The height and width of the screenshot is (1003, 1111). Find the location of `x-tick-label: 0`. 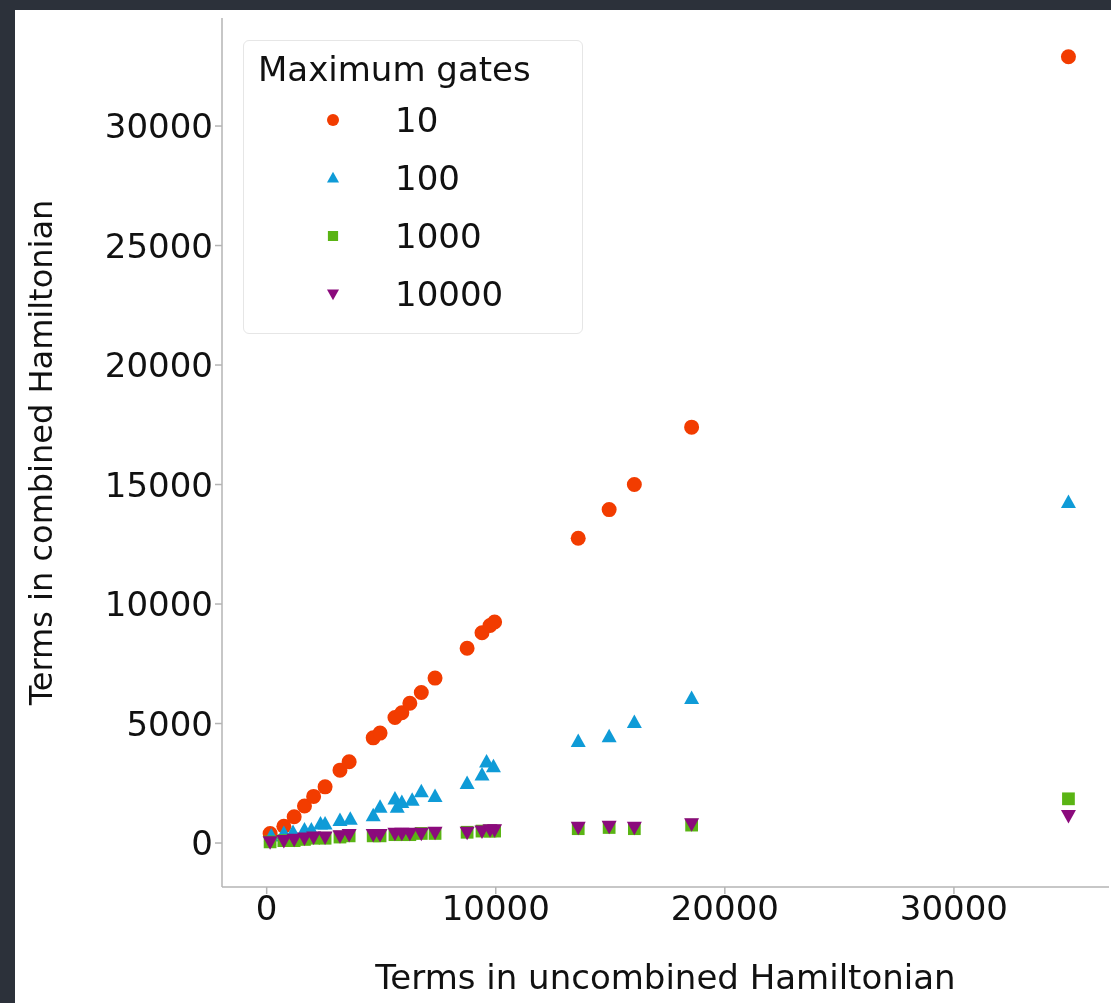

x-tick-label: 0 is located at coordinates (266, 908).